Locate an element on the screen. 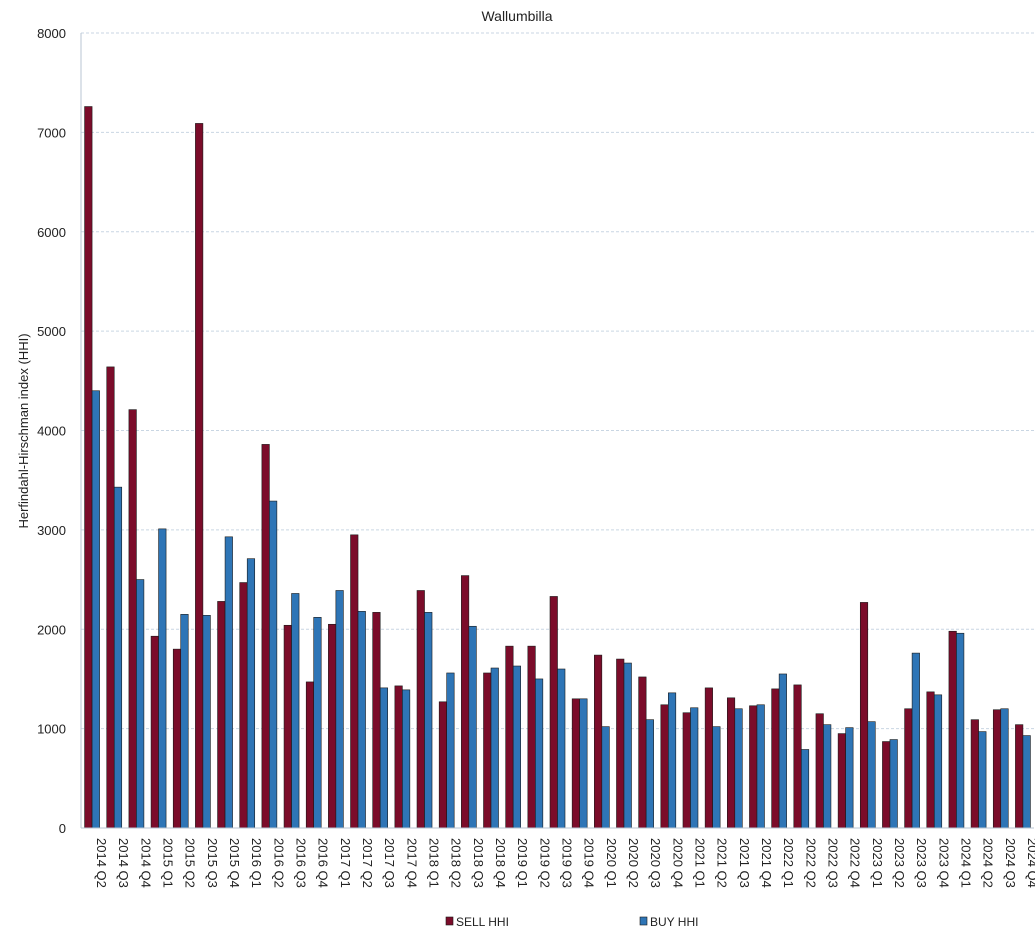  x-tick-label: 2015 Q4 is located at coordinates (234, 863).